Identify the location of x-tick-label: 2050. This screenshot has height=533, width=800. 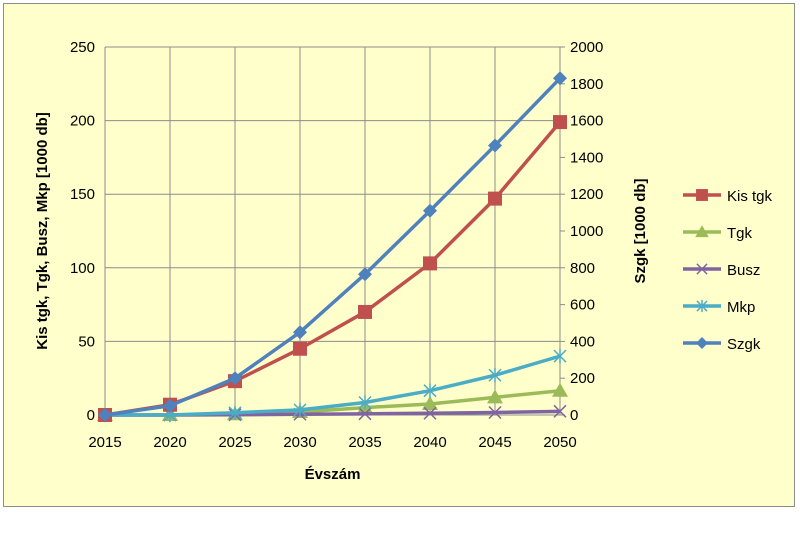
(559, 442).